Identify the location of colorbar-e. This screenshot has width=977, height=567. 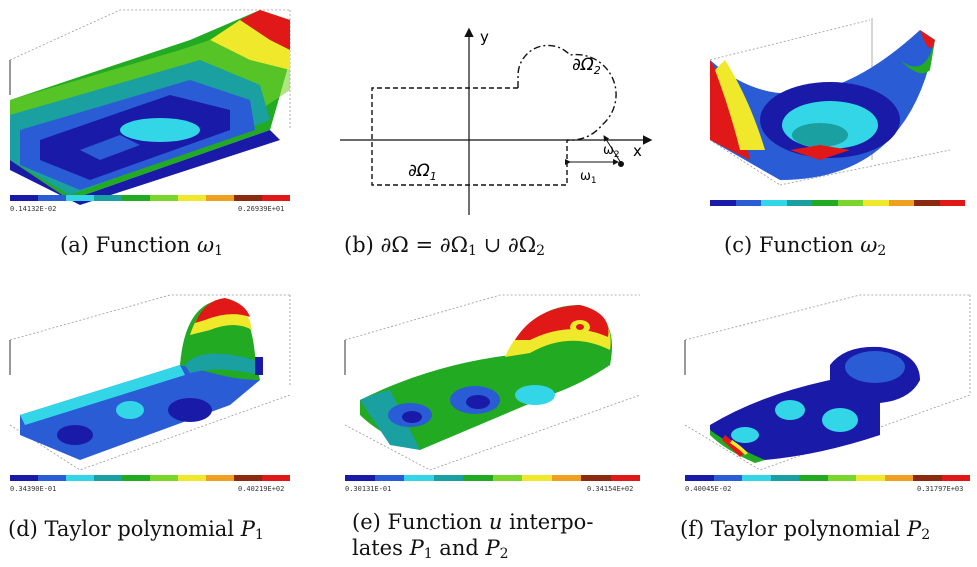
(492, 478).